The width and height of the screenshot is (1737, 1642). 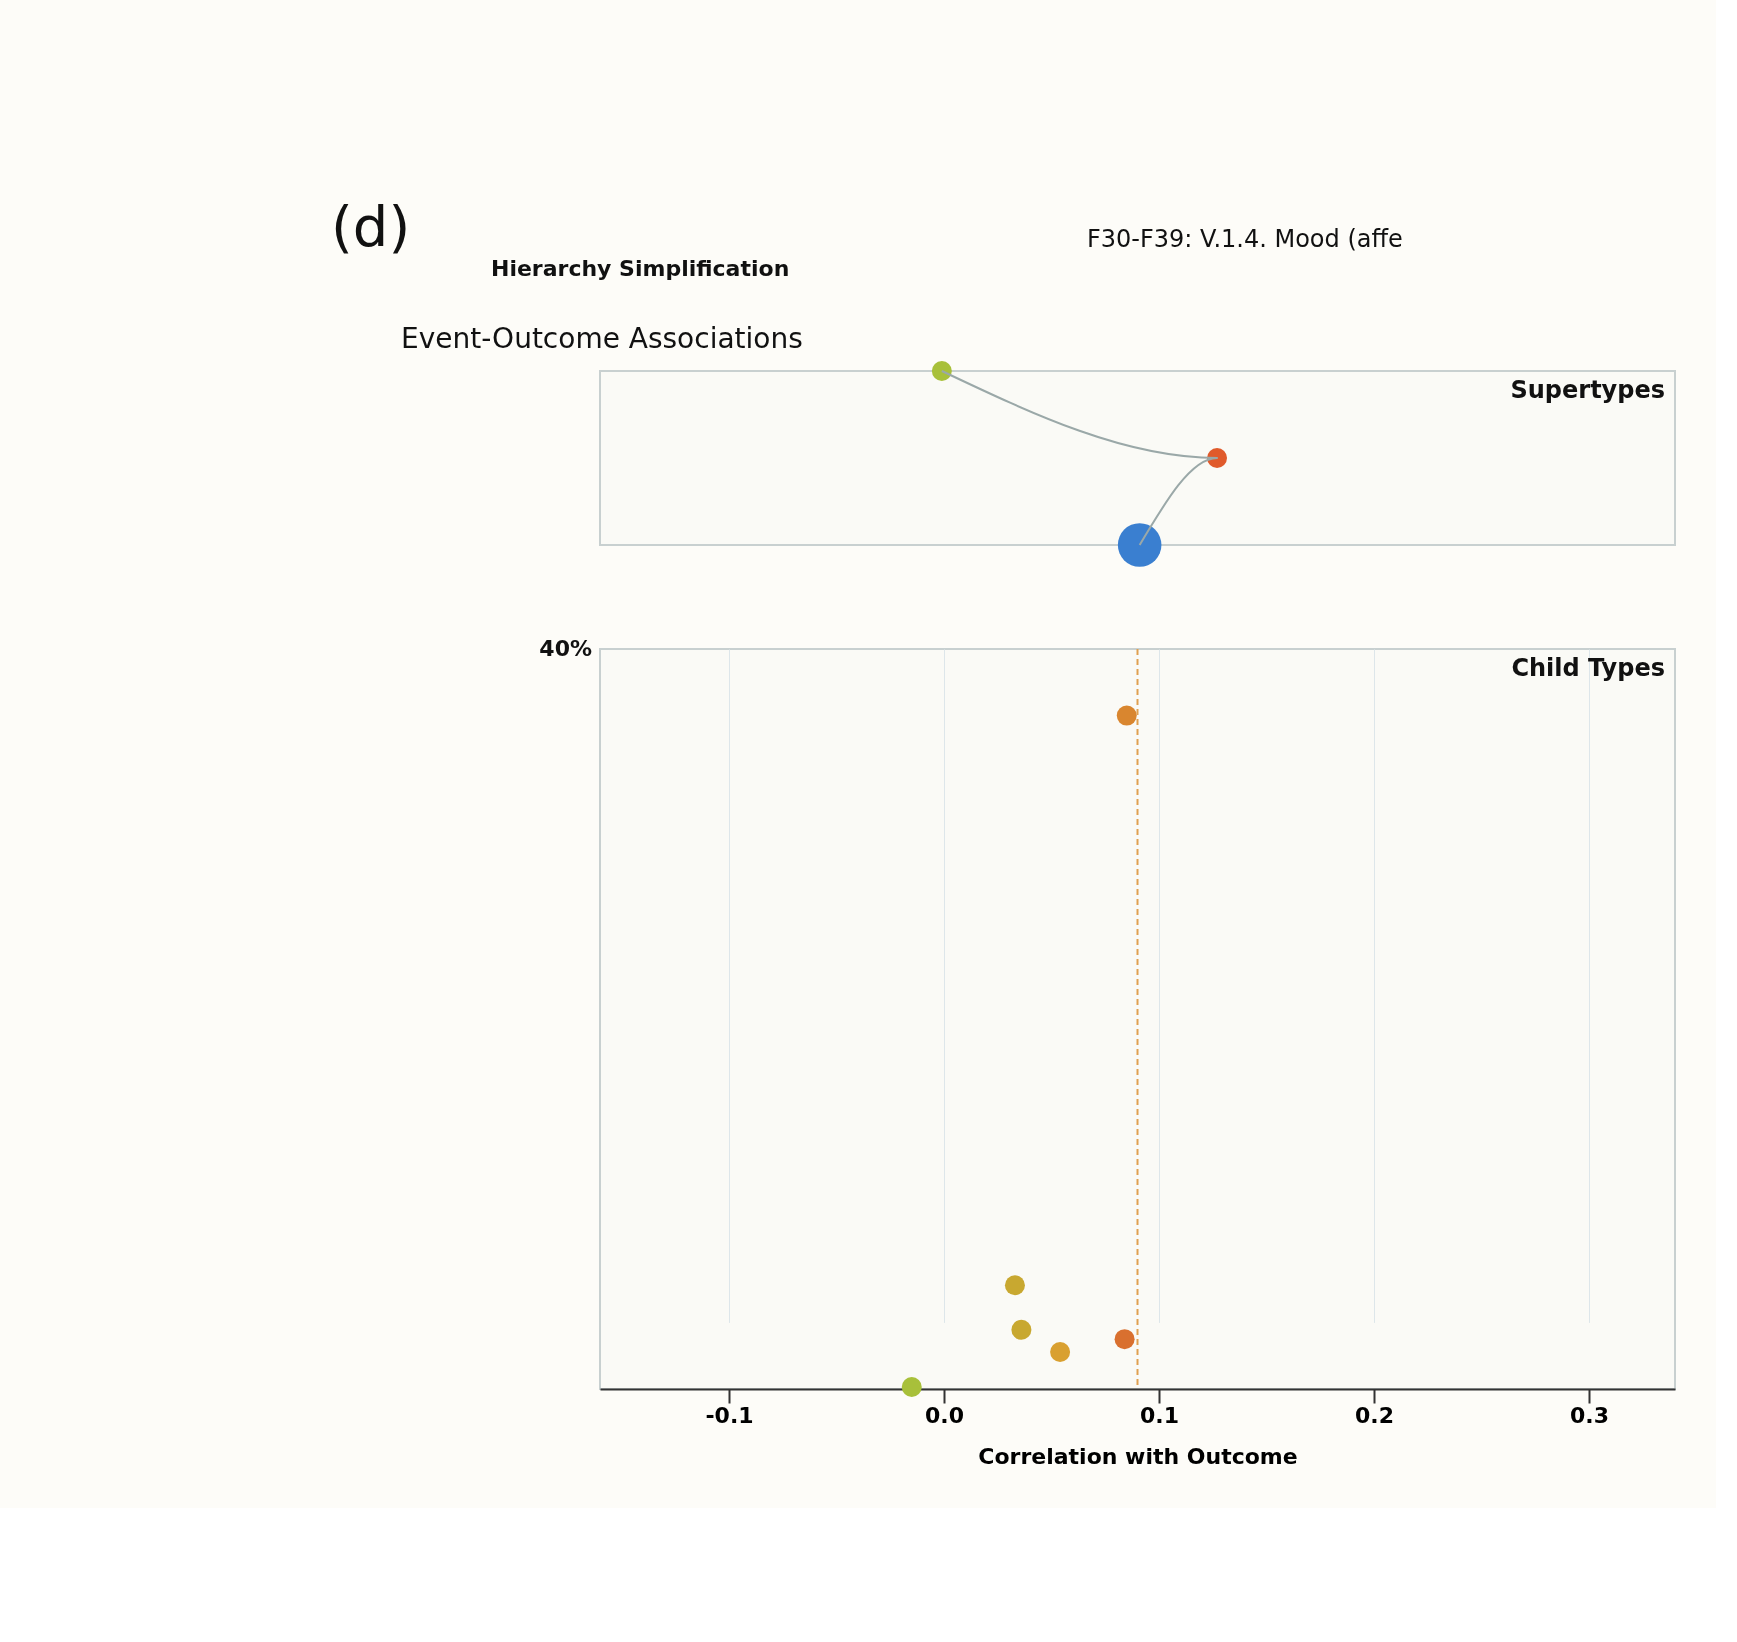 I want to click on text: Hierarchy Simplification, so click(x=640, y=268).